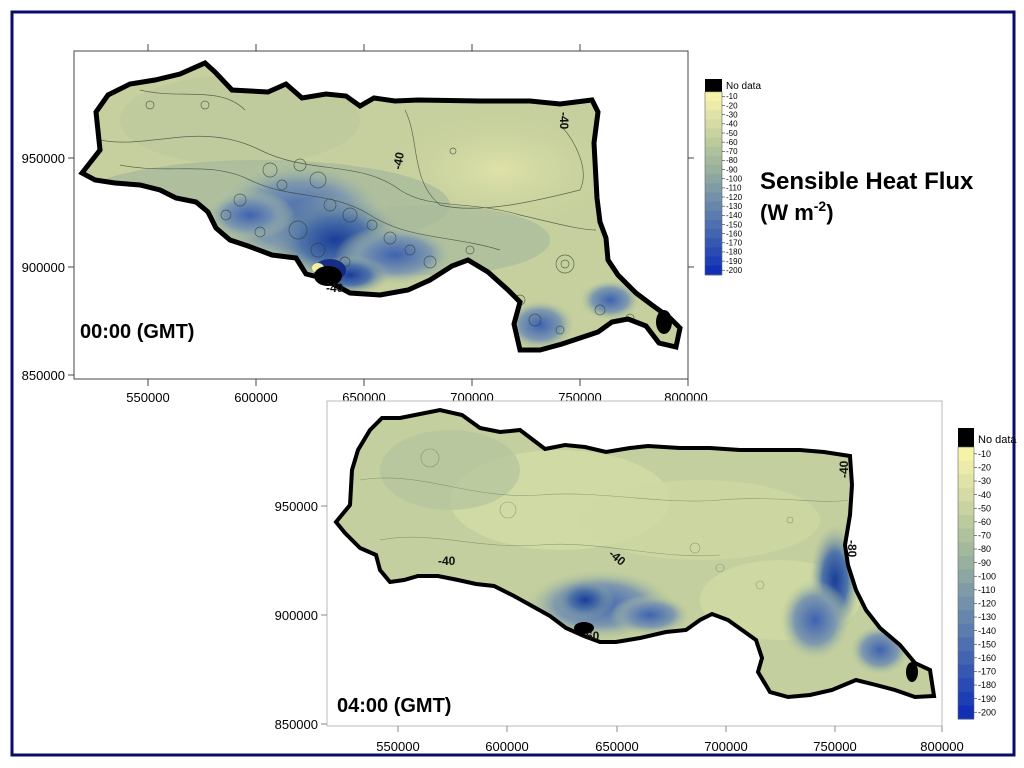  Describe the element at coordinates (984, 495) in the screenshot. I see `colorbar-tick-label: -40` at that location.